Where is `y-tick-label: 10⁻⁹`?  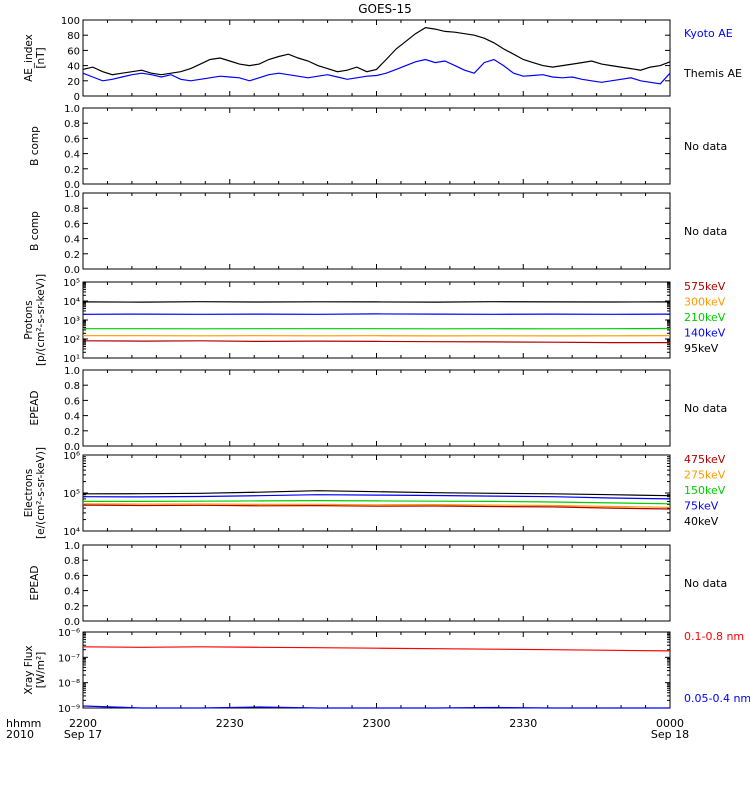
y-tick-label: 10⁻⁹ is located at coordinates (69, 709).